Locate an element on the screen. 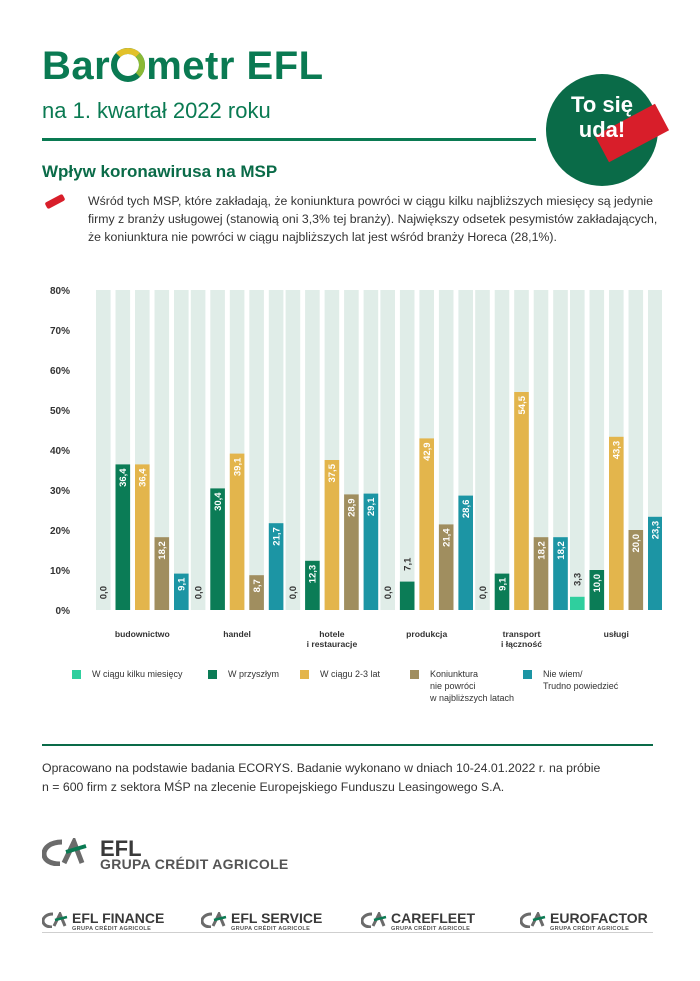  legend-item: W ciągu kilku miesięcy is located at coordinates (147, 688).